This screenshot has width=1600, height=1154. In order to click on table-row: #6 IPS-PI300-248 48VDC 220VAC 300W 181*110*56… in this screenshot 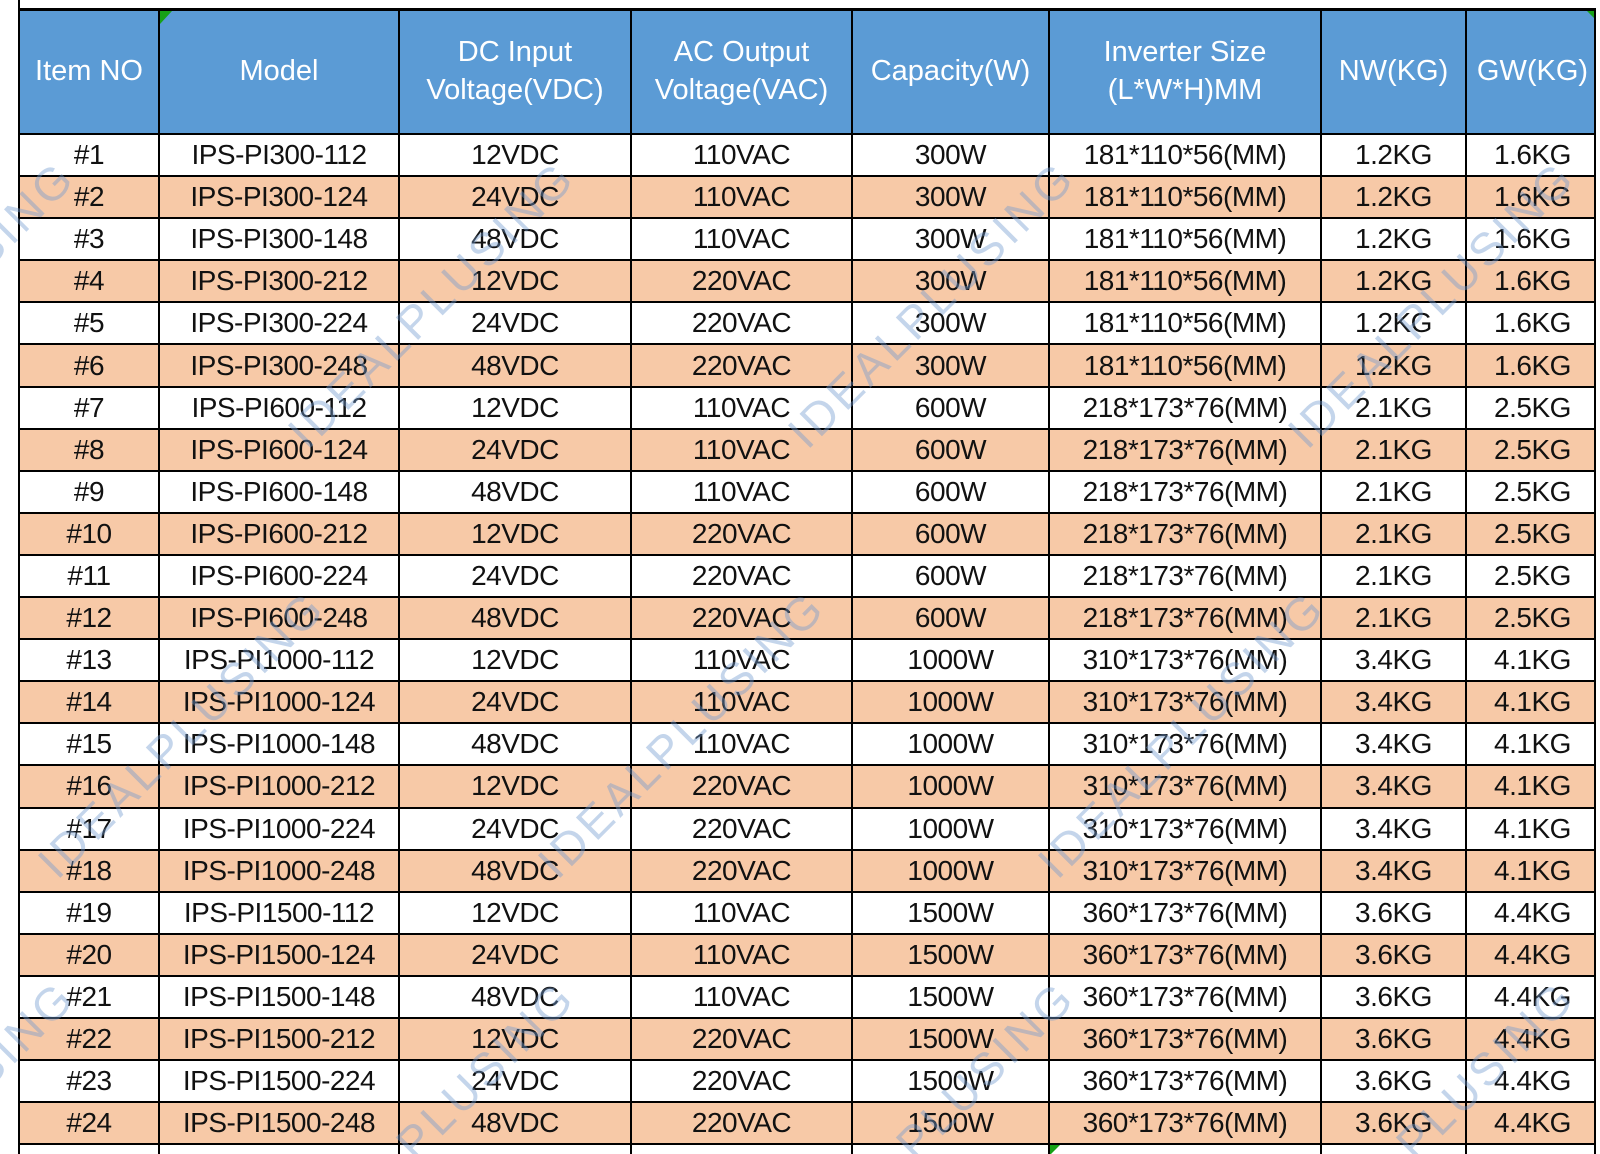, I will do `click(807, 366)`.